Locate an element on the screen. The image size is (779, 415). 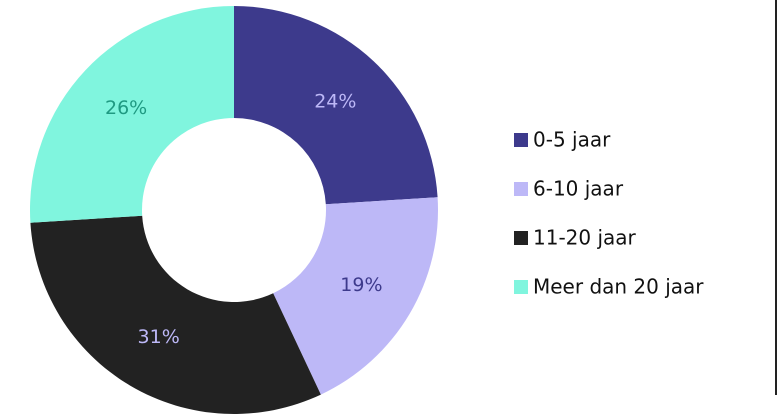
legend-label: 6-10 jaar is located at coordinates (578, 189).